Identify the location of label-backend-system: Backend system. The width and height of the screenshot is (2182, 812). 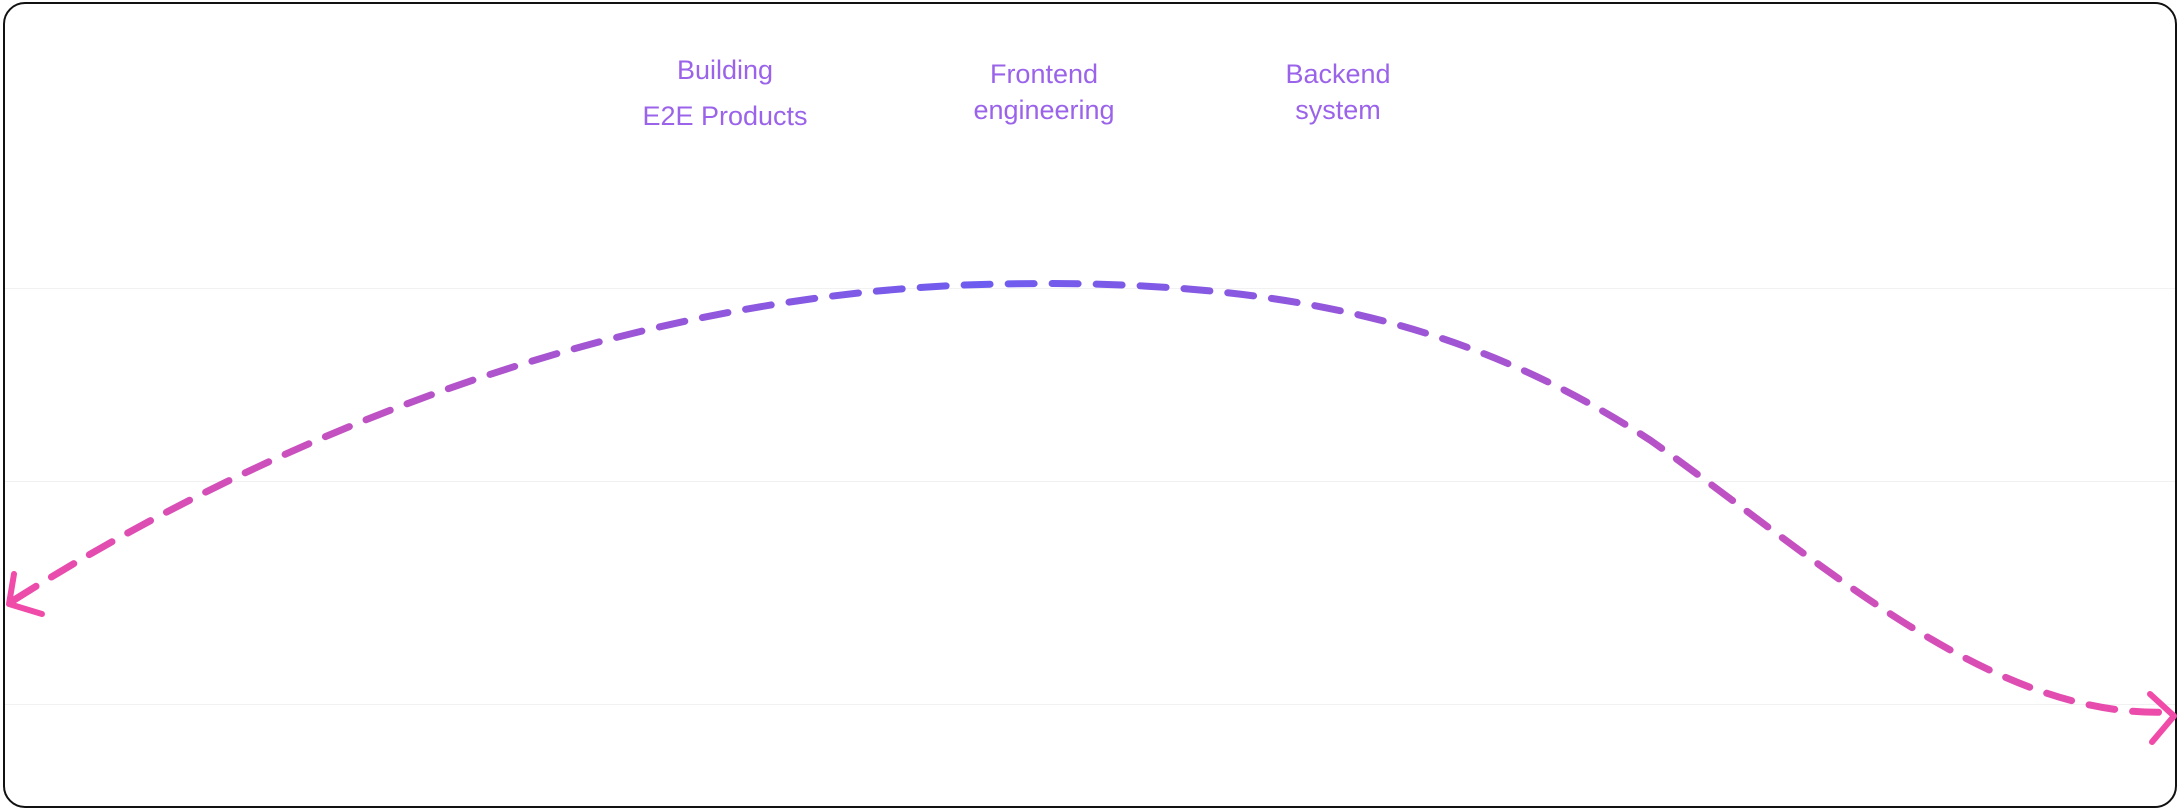
(1337, 92).